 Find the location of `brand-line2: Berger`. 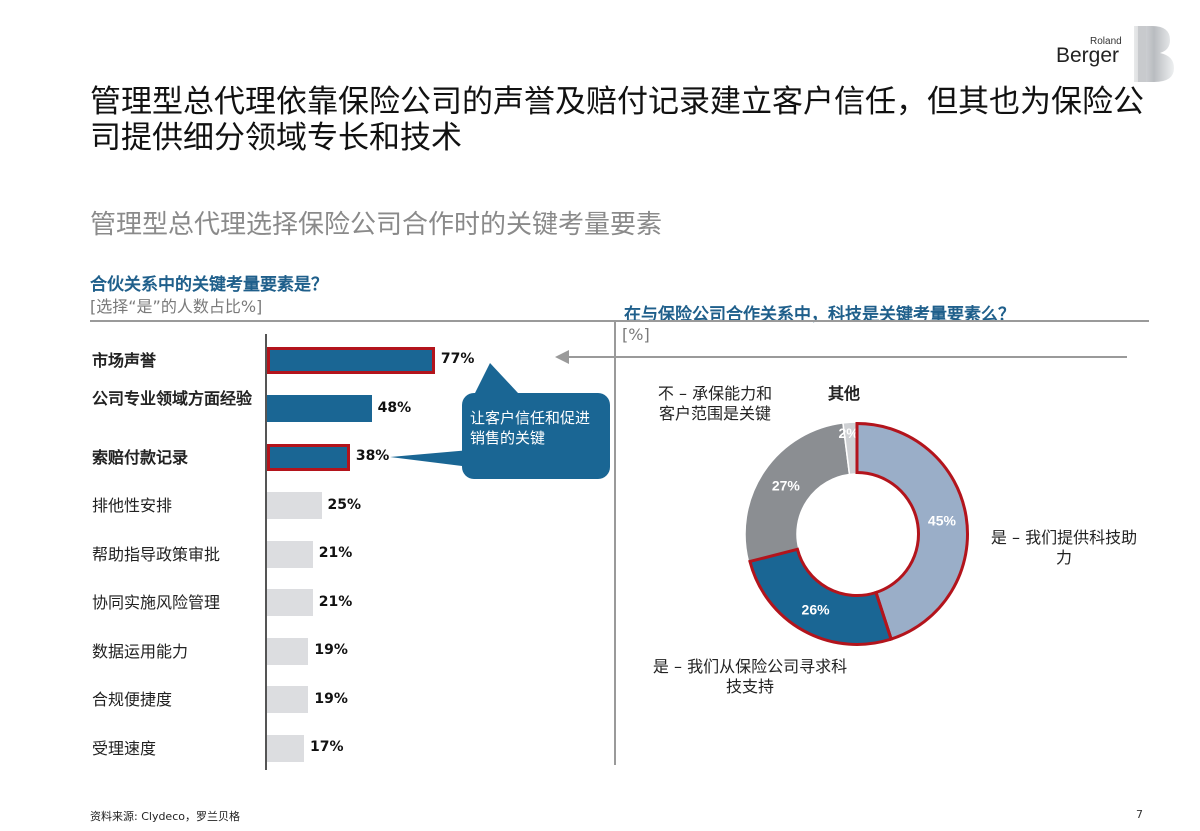

brand-line2: Berger is located at coordinates (1088, 55).